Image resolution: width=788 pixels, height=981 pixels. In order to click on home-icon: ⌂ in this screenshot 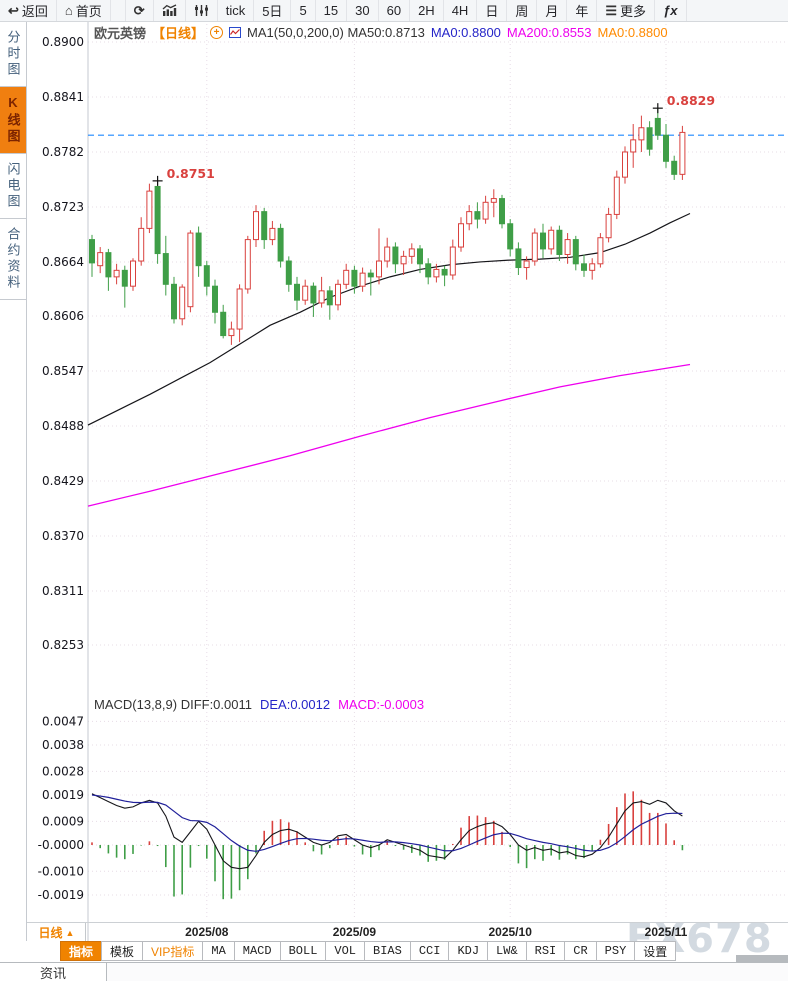, I will do `click(68, 10)`.